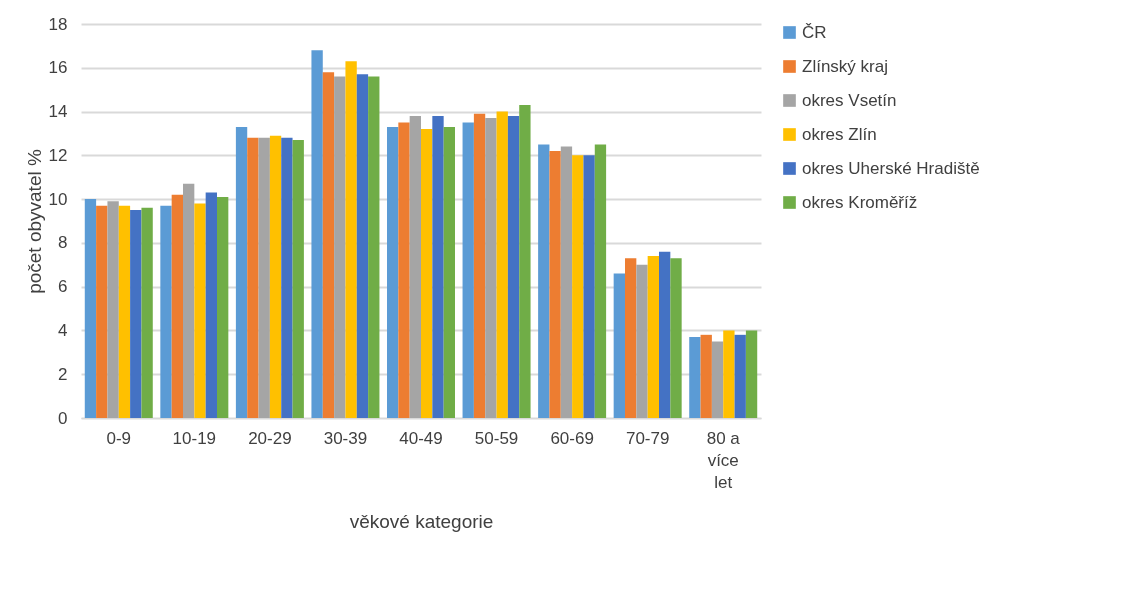  I want to click on x-tick-label: 10-19, so click(194, 438).